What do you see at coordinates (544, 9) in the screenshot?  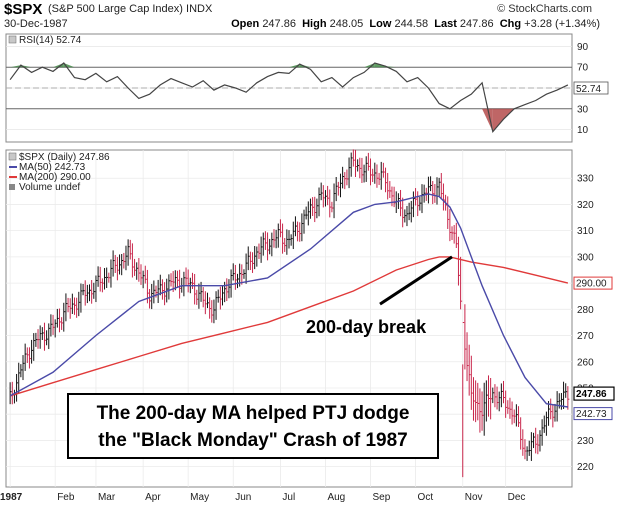 I see `watermark: © StockCharts.com` at bounding box center [544, 9].